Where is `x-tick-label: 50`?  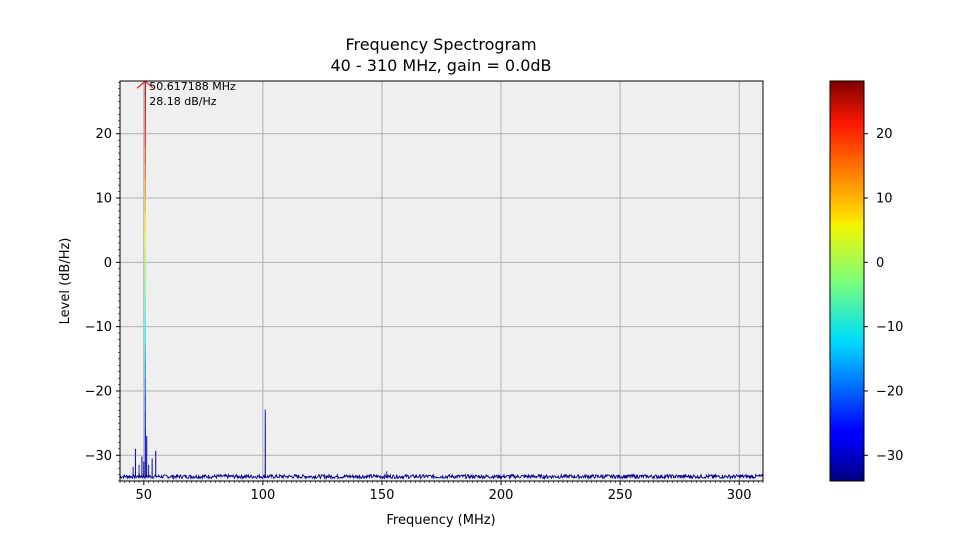 x-tick-label: 50 is located at coordinates (144, 495).